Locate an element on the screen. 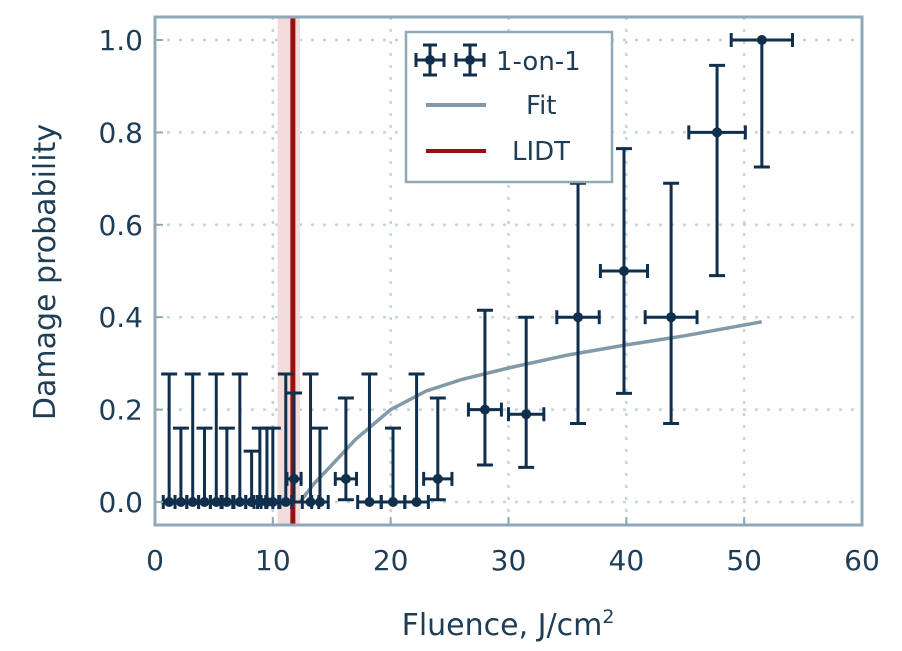 This screenshot has height=651, width=902. x-tick-label: 0 is located at coordinates (155, 560).